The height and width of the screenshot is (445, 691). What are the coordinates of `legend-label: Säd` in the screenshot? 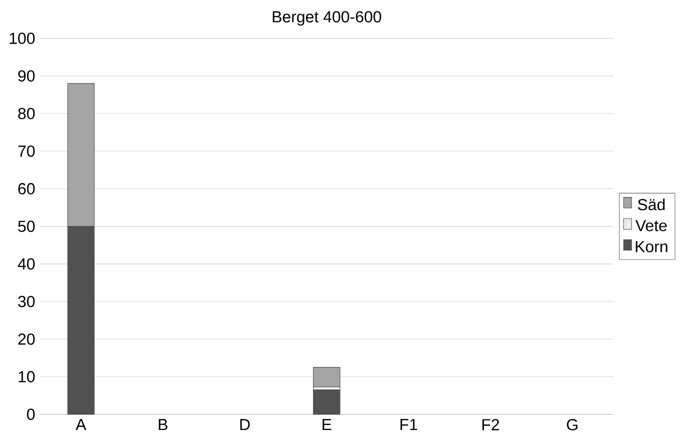 It's located at (651, 204).